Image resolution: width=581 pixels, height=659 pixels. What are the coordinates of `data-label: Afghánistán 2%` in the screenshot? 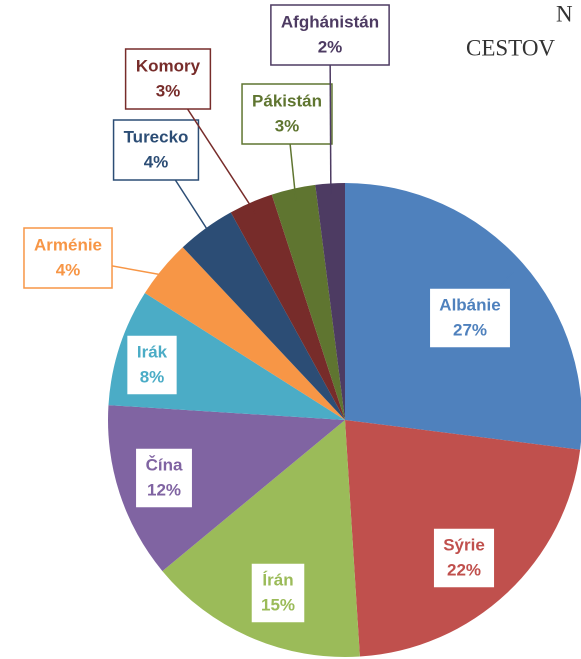 It's located at (330, 100).